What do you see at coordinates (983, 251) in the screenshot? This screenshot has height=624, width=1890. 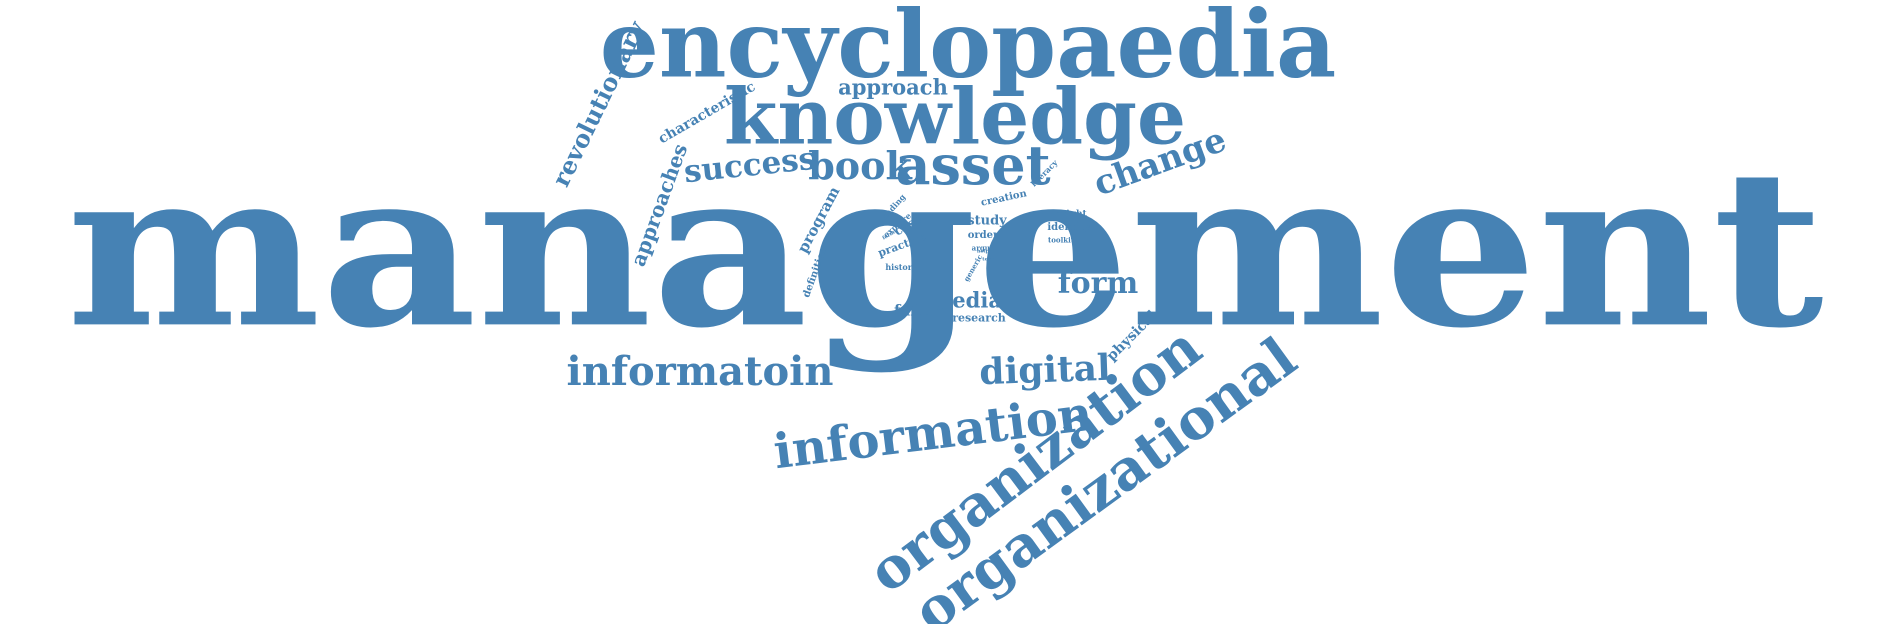 I see `word-help: help` at bounding box center [983, 251].